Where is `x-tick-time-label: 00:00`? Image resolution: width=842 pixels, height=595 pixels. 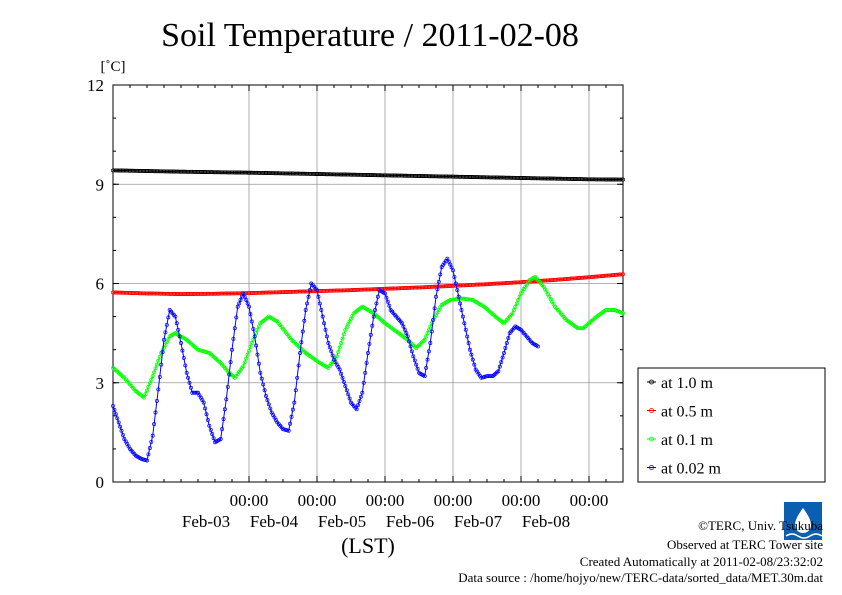 x-tick-time-label: 00:00 is located at coordinates (249, 500).